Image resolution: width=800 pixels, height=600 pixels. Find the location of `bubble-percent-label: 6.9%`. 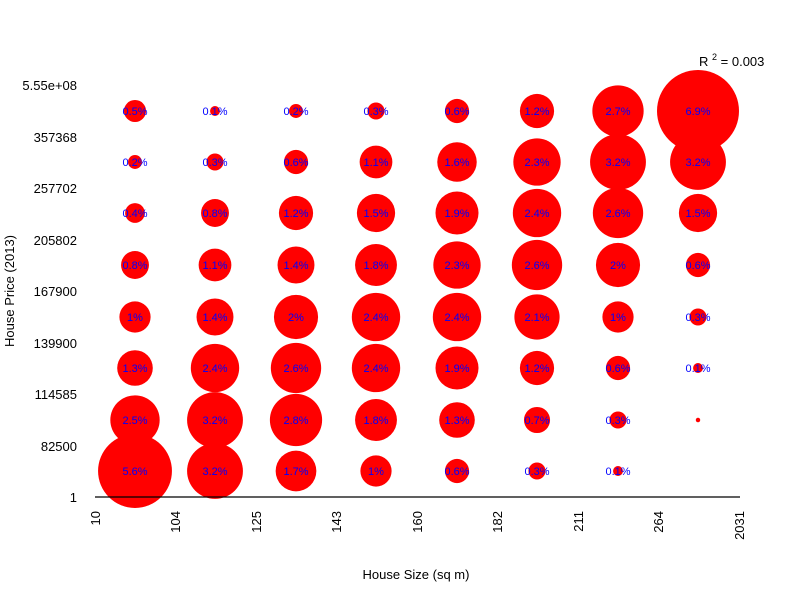

bubble-percent-label: 6.9% is located at coordinates (697, 112).